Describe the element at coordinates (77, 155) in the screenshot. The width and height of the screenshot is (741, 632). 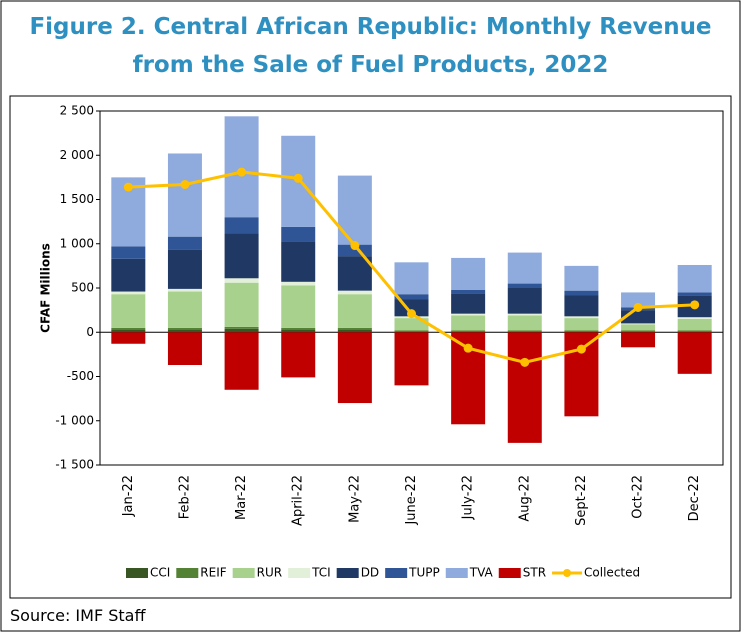
I see `y-tick-label: 2 000` at that location.